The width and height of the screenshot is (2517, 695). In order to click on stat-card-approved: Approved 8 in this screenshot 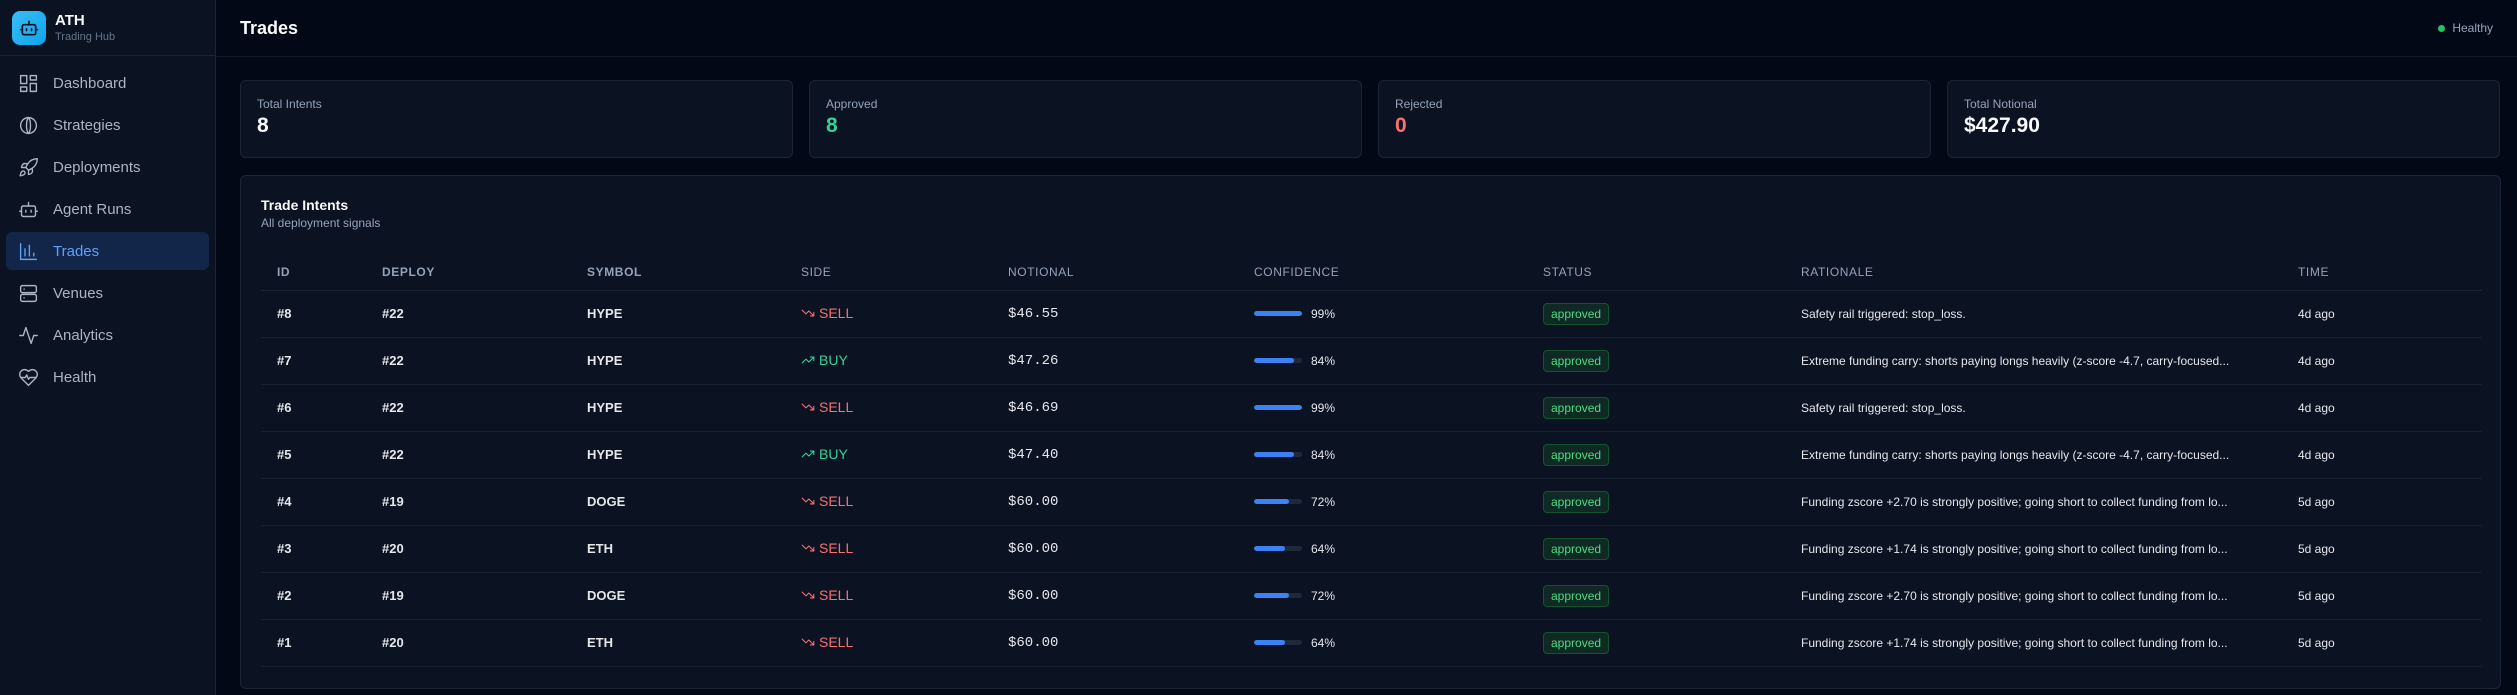, I will do `click(1085, 119)`.